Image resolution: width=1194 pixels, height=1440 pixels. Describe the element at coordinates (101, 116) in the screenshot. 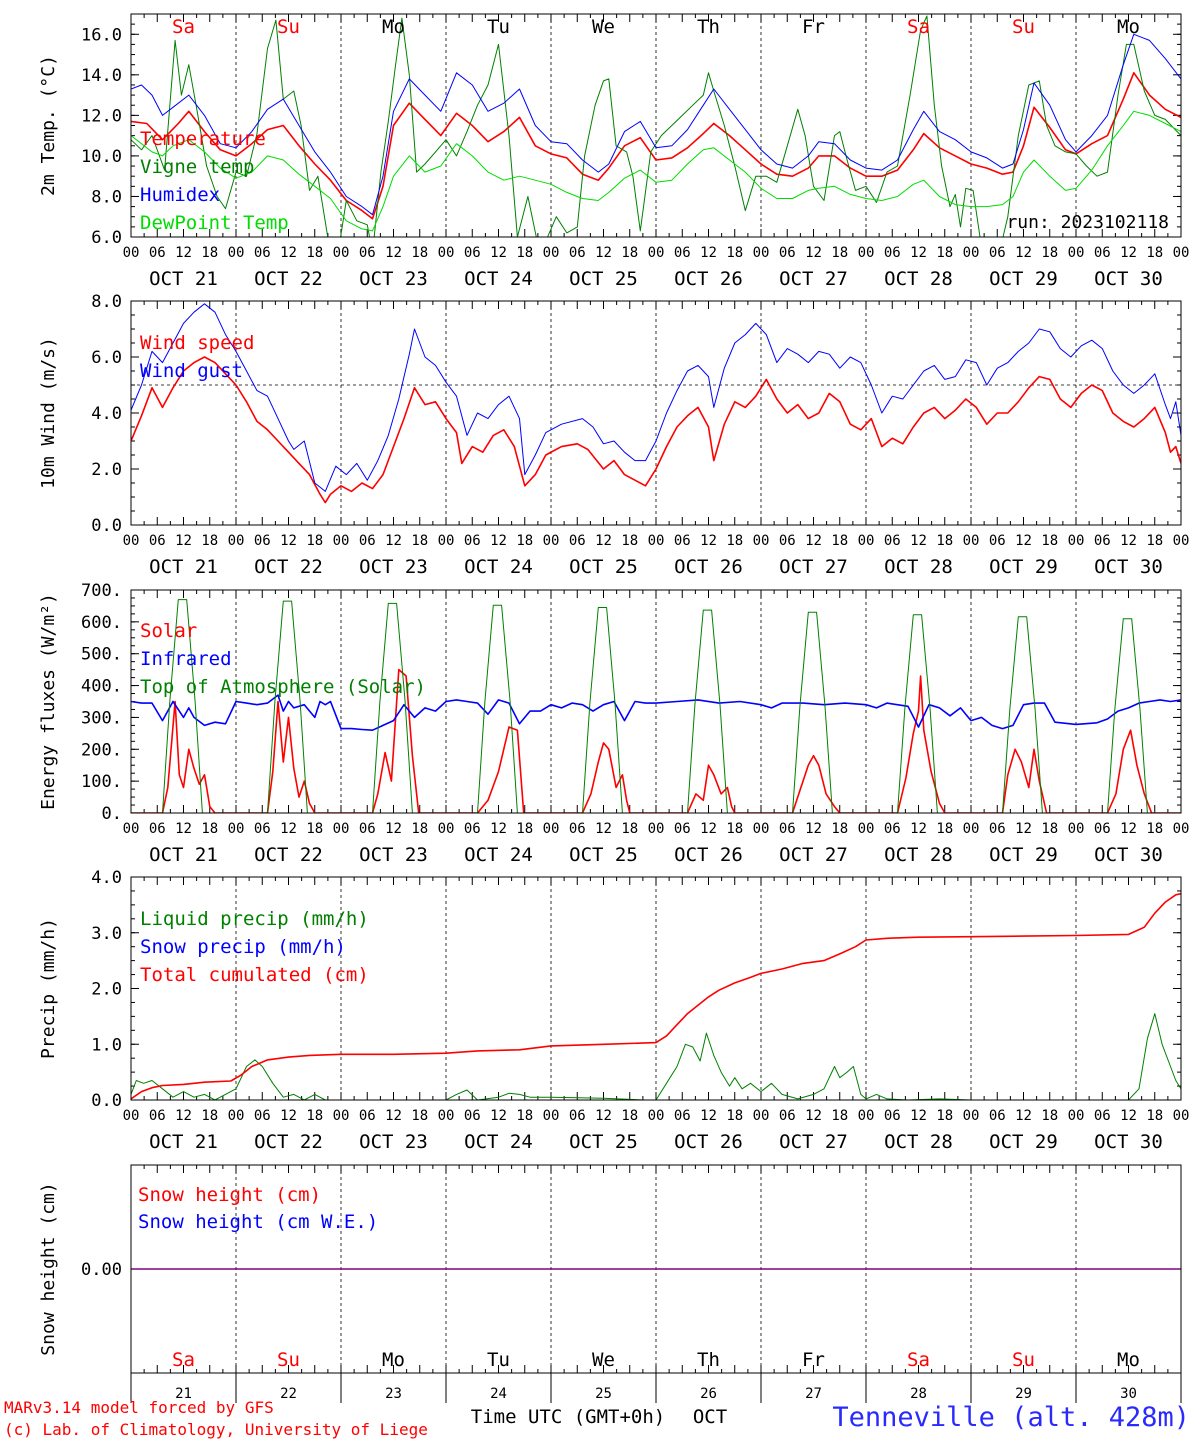

I see `y-tick-label: 12.0` at that location.